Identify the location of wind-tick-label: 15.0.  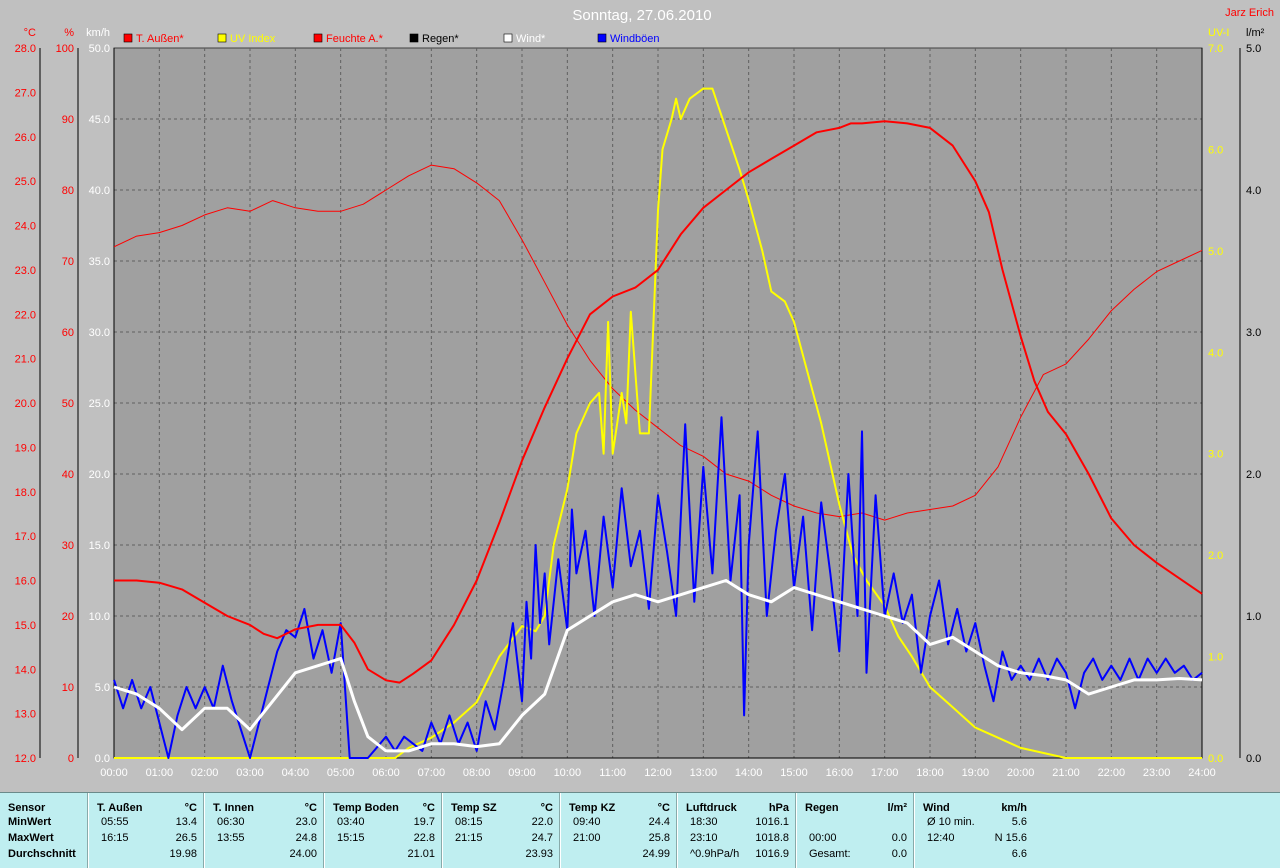
(99, 546).